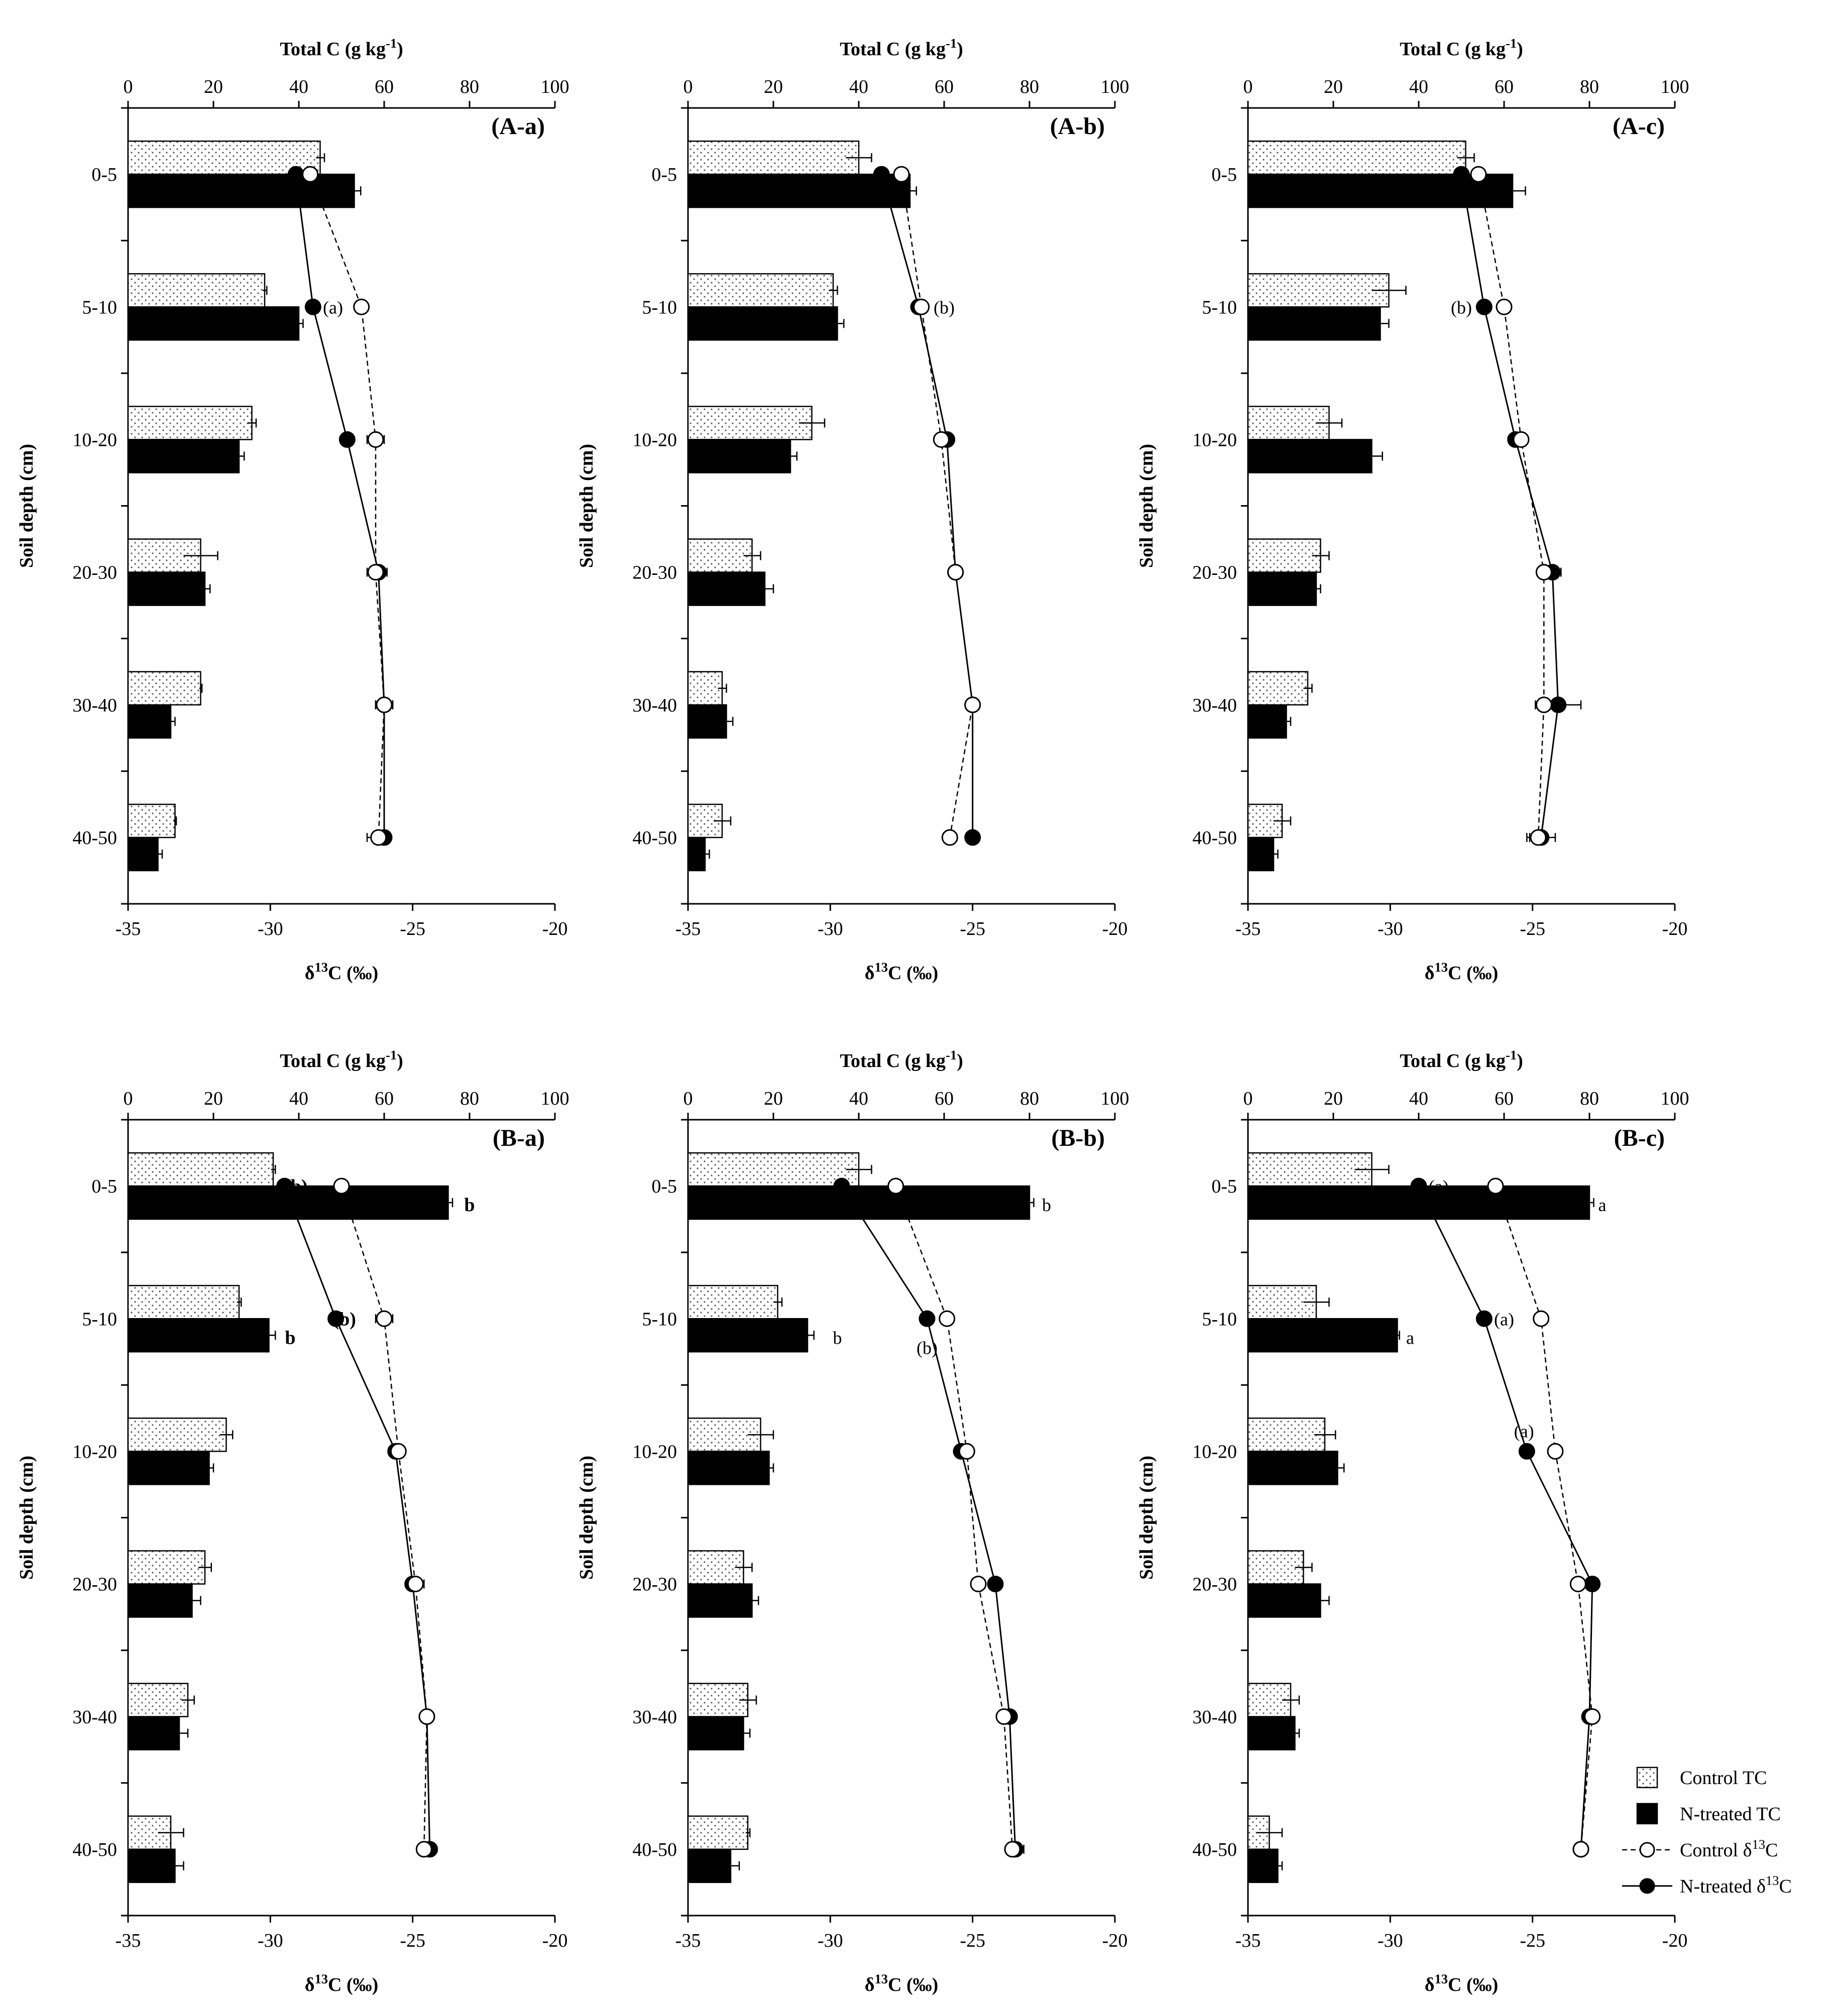 This screenshot has width=1830, height=2016. What do you see at coordinates (587, 1518) in the screenshot?
I see `y-axis-title: Soil depth (cm)` at bounding box center [587, 1518].